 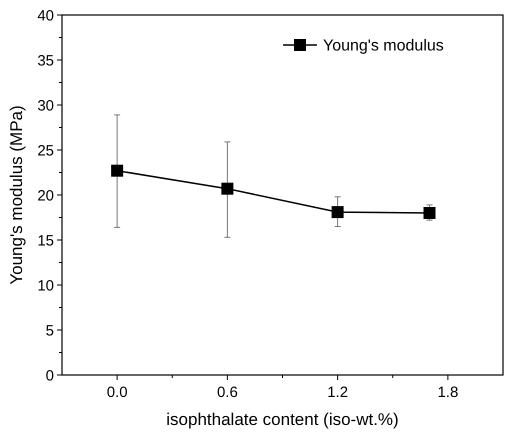 I want to click on y-tick-label: 35, so click(x=45, y=61).